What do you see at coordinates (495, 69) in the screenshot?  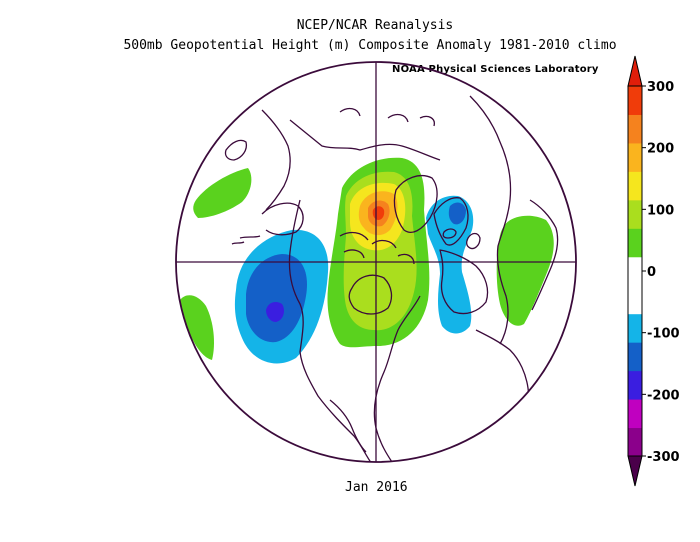 I see `credit-label: NOAA Physical Sciences Laboratory` at bounding box center [495, 69].